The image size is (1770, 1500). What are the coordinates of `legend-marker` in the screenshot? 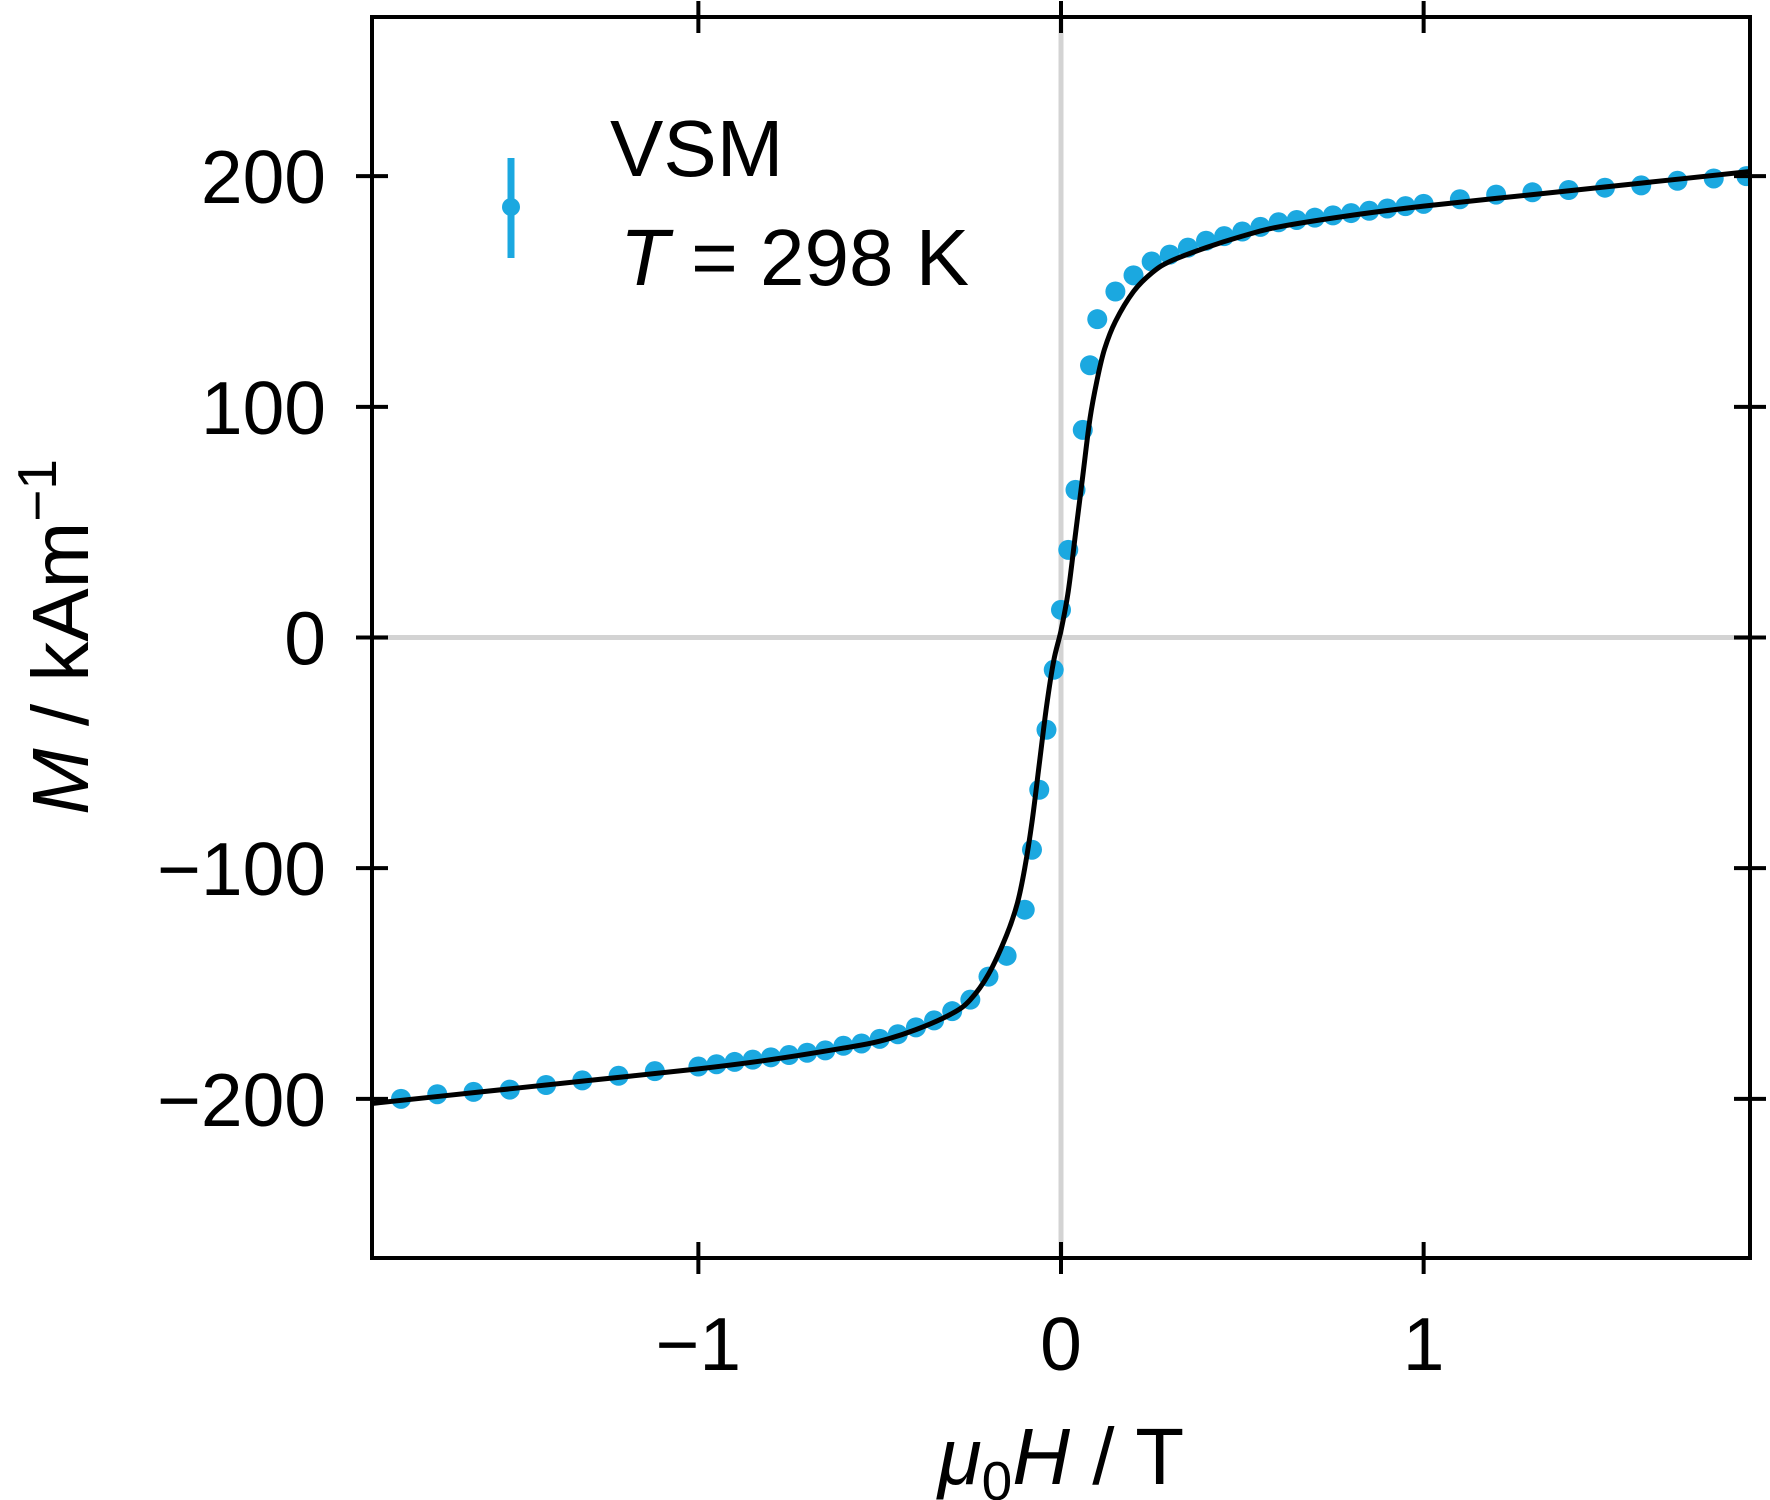 It's located at (511, 207).